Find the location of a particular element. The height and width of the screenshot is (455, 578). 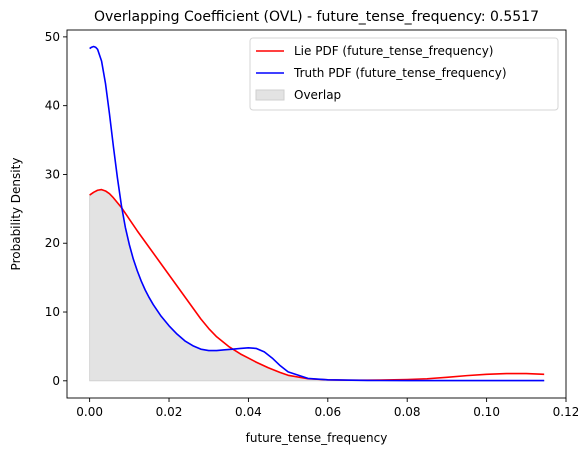

y-tick-label: 10 is located at coordinates (52, 312).